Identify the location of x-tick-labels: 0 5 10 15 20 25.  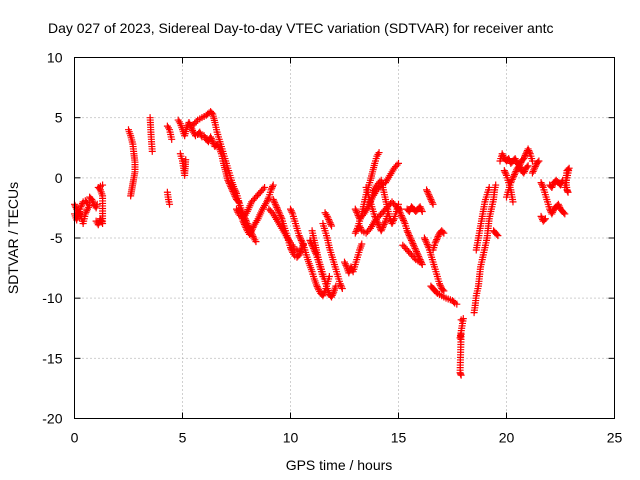
(347, 438).